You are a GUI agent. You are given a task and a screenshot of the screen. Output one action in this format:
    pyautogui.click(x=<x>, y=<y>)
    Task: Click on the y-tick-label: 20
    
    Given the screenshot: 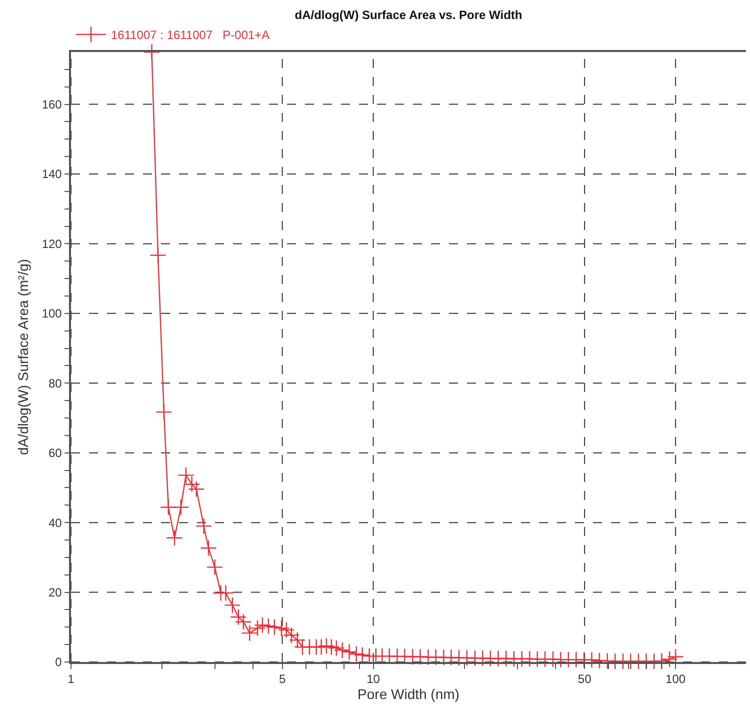 What is the action you would take?
    pyautogui.click(x=55, y=592)
    